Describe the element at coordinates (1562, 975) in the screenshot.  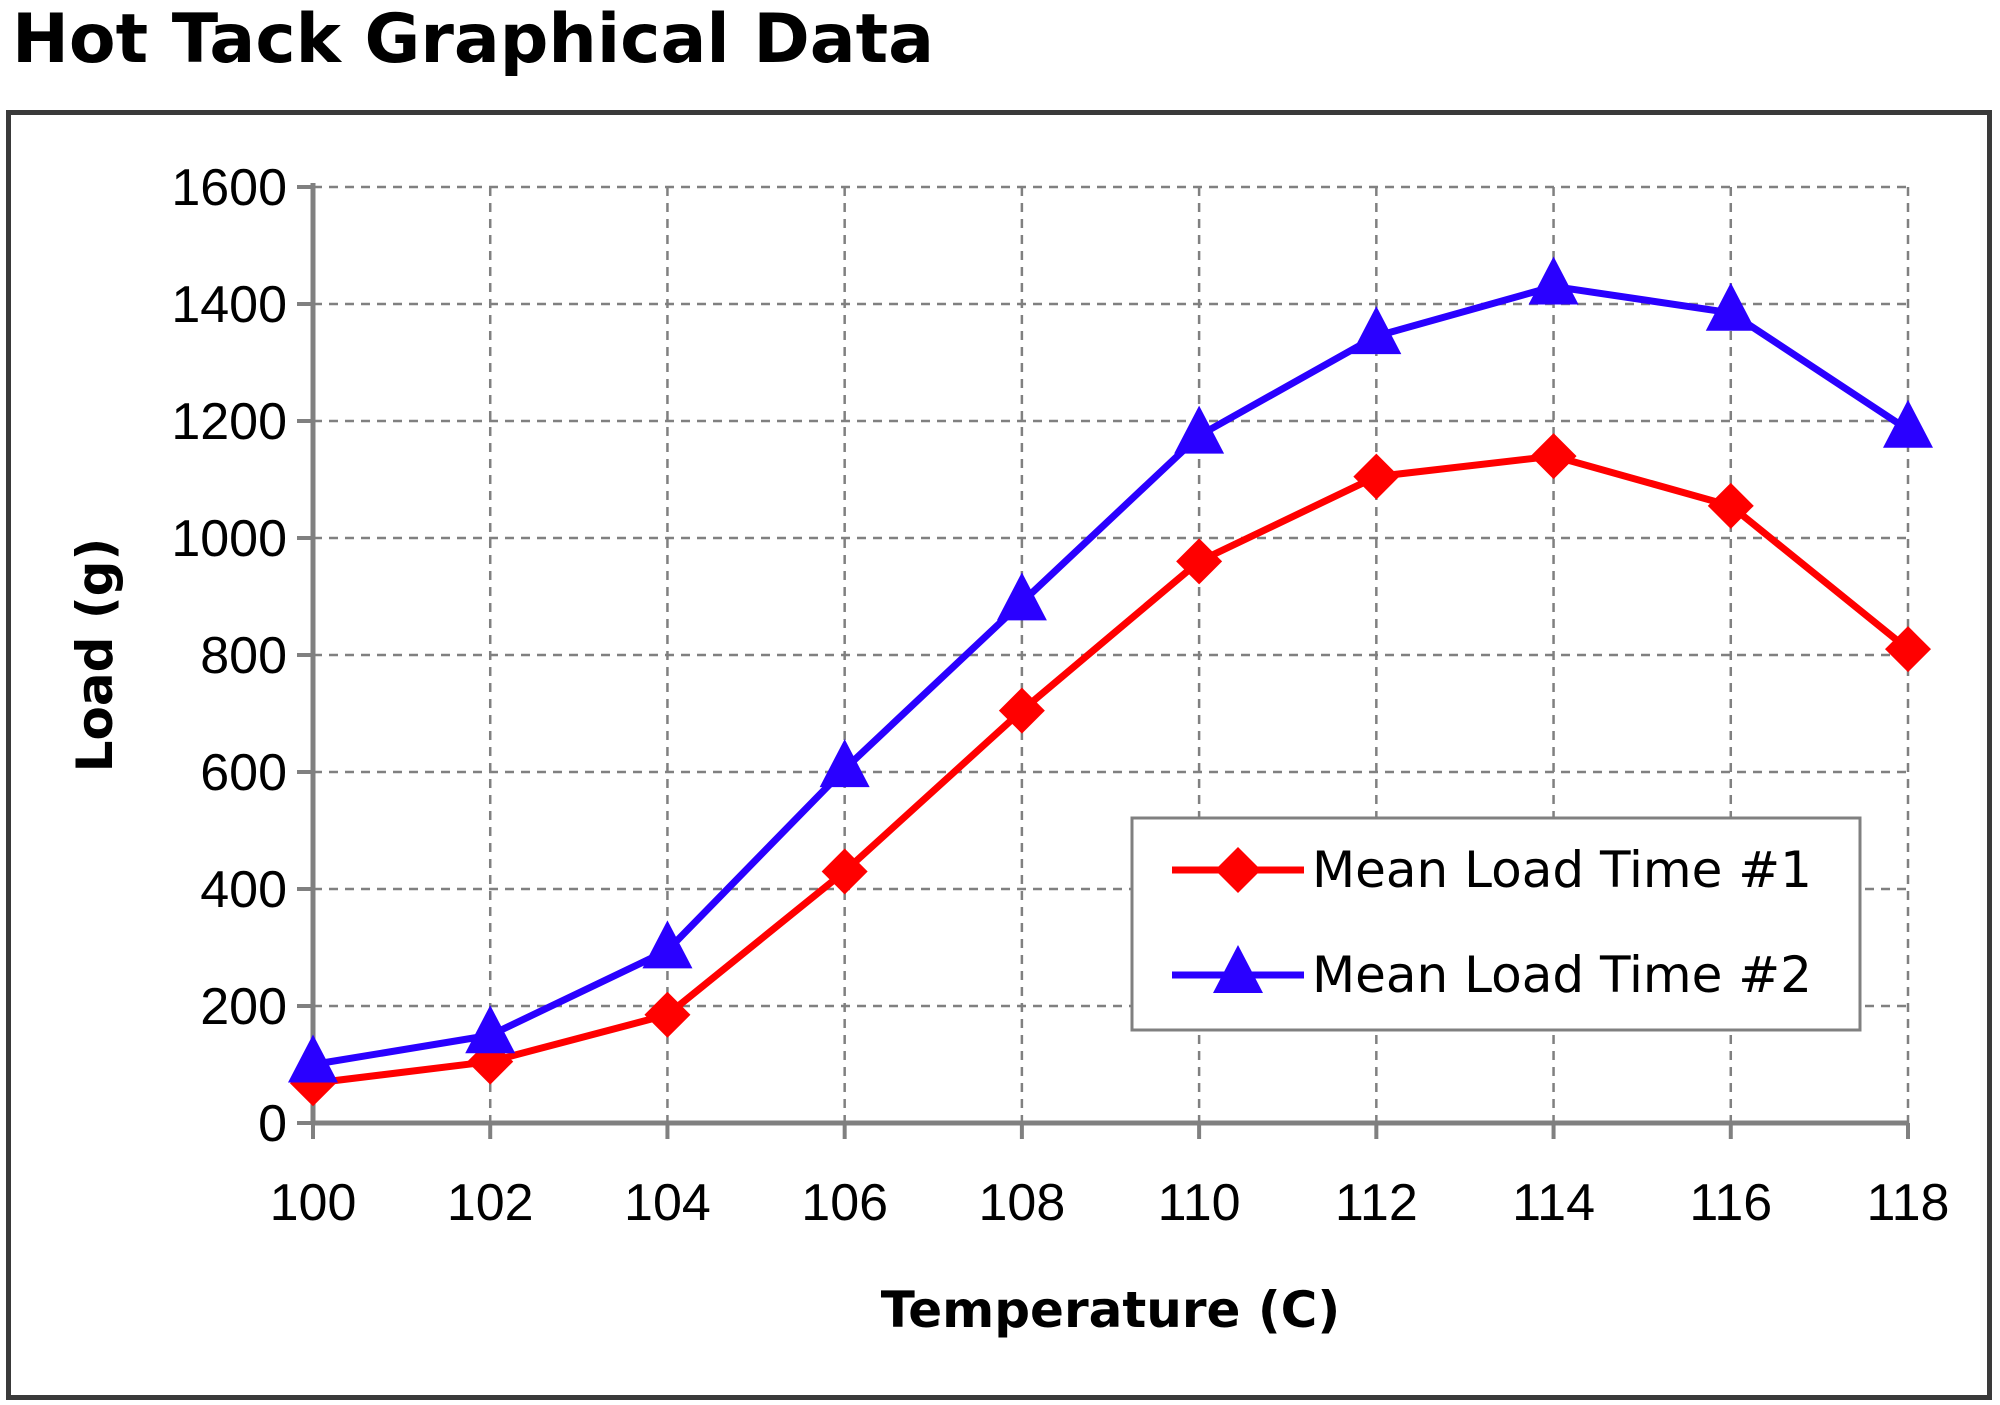
I see `legend-label: Mean Load Time #2` at that location.